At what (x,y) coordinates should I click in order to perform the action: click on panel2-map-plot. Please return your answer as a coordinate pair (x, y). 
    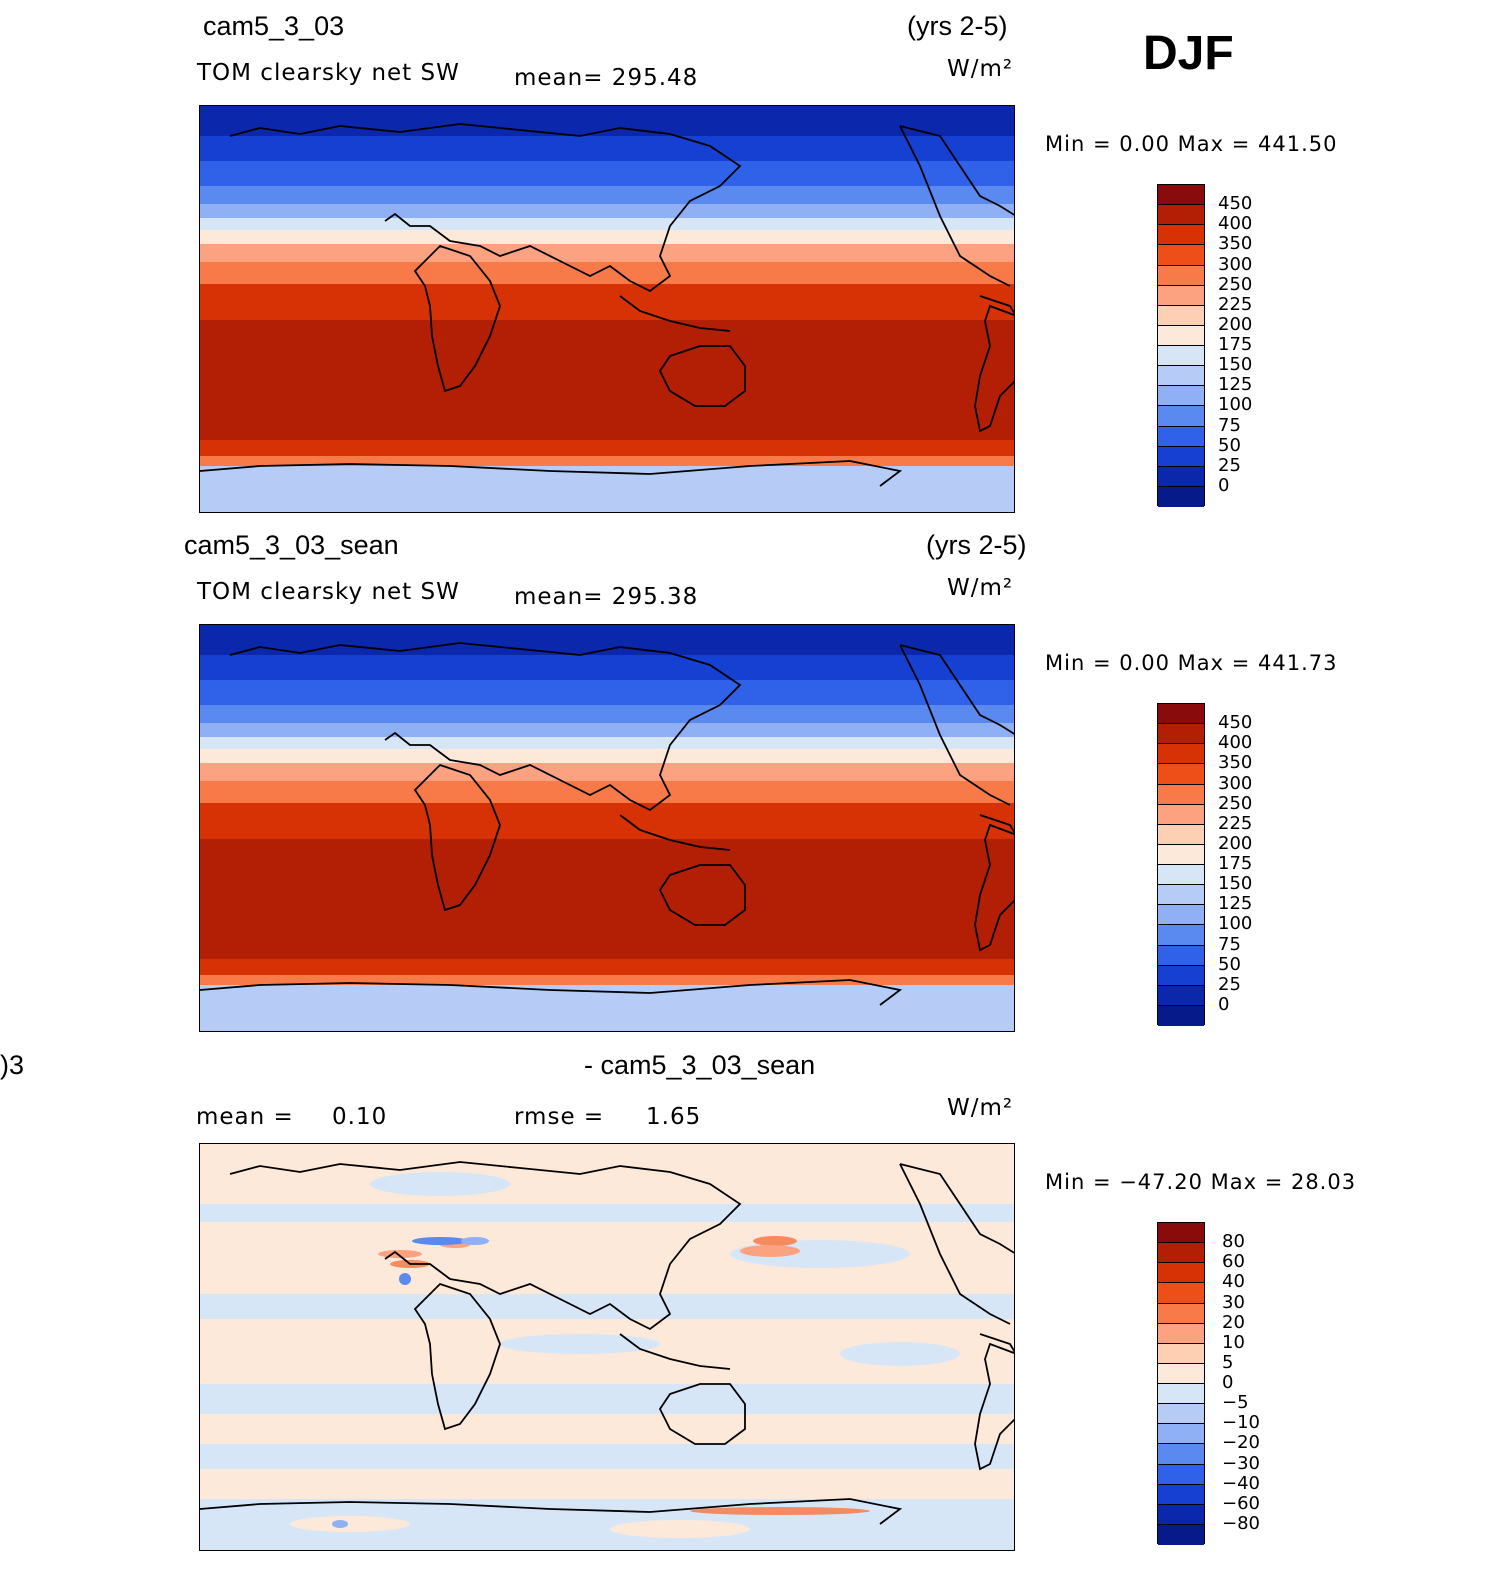
    Looking at the image, I should click on (607, 828).